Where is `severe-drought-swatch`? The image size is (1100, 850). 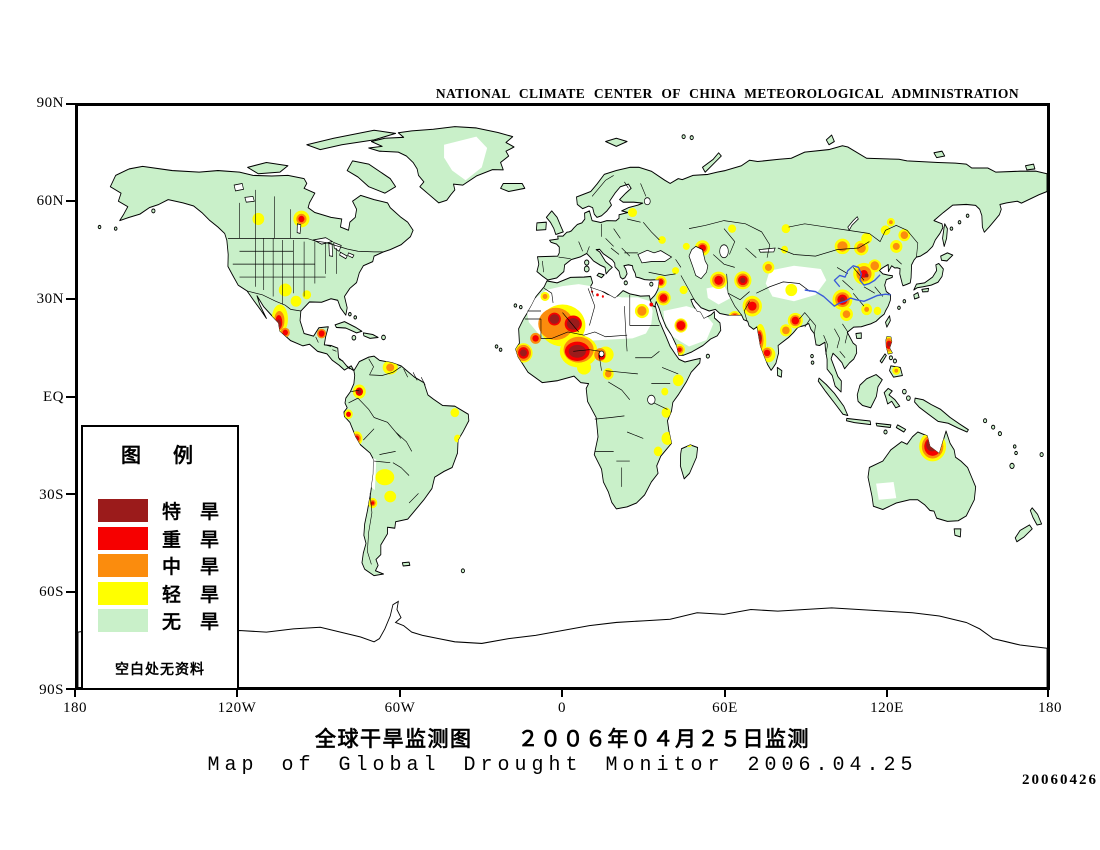 severe-drought-swatch is located at coordinates (123, 538).